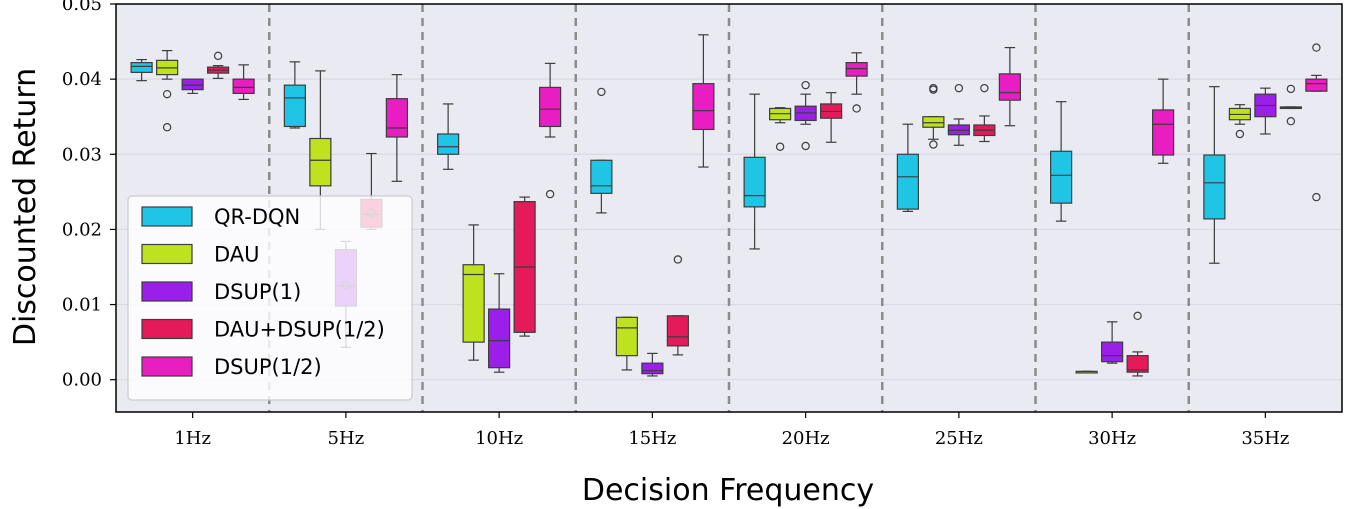 The width and height of the screenshot is (1346, 509). Describe the element at coordinates (89, 195) in the screenshot. I see `y-axis-ticks: 0.00 0.01 0.02 0.03 0.04 0.05` at that location.